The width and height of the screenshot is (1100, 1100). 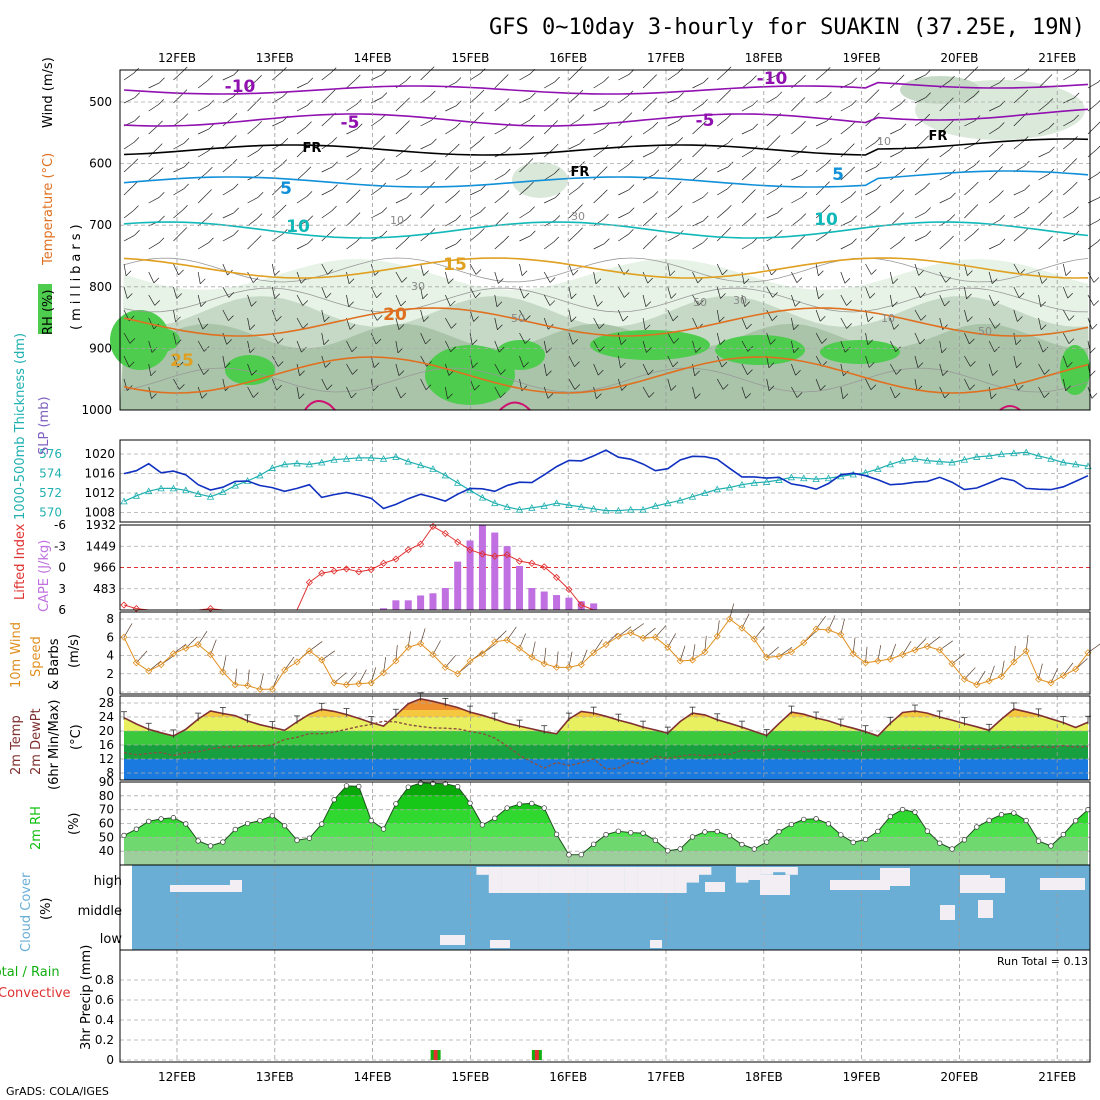 I want to click on pressure-tick-label: 700, so click(x=100, y=225).